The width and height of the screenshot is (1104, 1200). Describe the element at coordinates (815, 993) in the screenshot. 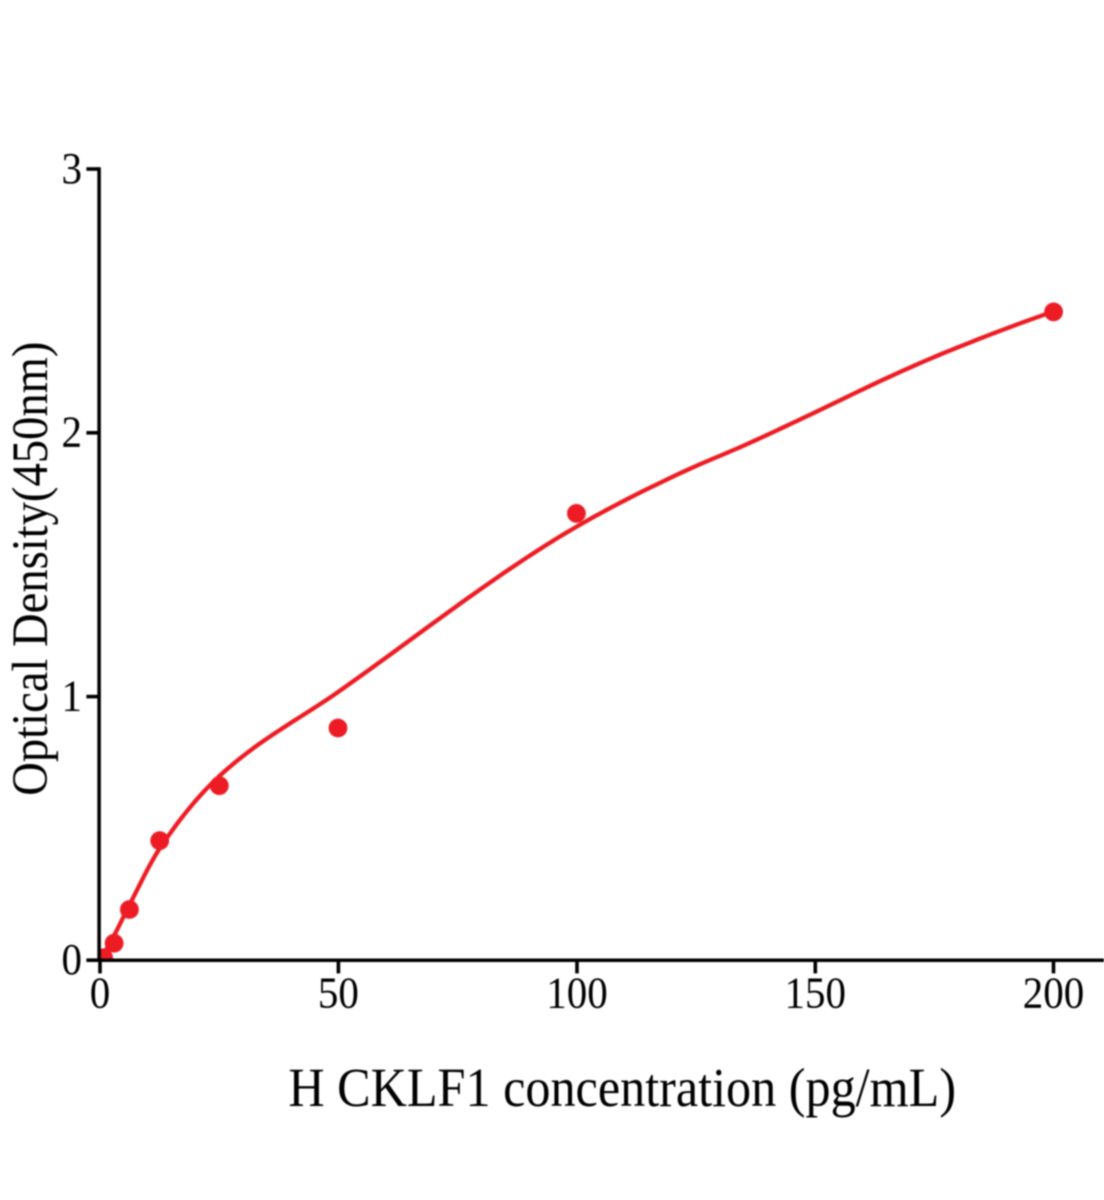

I see `svg-text: 150` at that location.